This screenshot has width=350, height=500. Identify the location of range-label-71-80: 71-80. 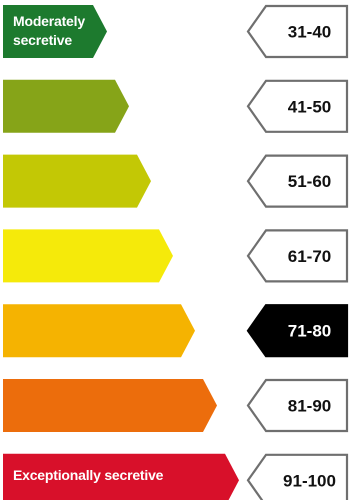
(309, 331).